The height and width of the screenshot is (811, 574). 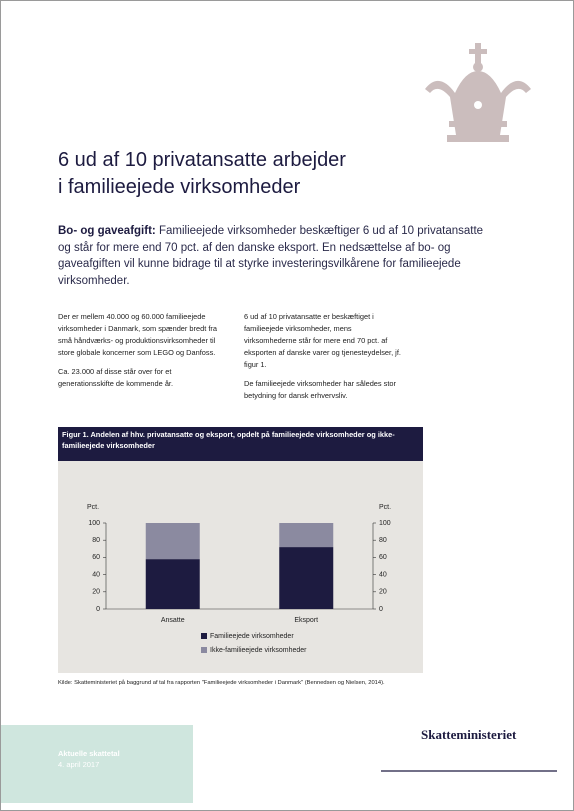 I want to click on y2-tick-label: 80, so click(x=383, y=540).